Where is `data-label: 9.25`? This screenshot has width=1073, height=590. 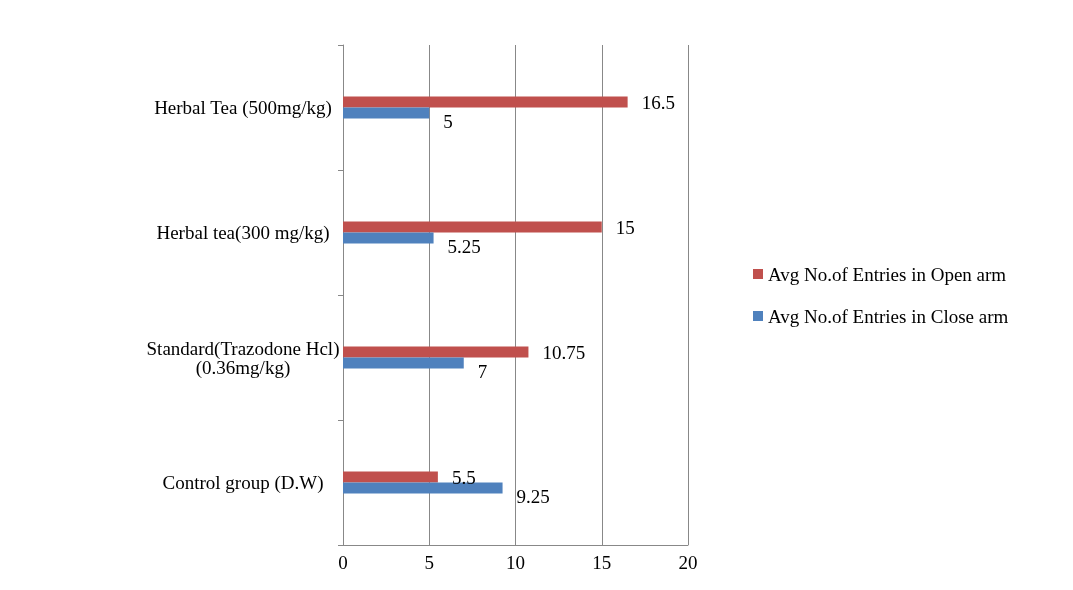 data-label: 9.25 is located at coordinates (533, 496).